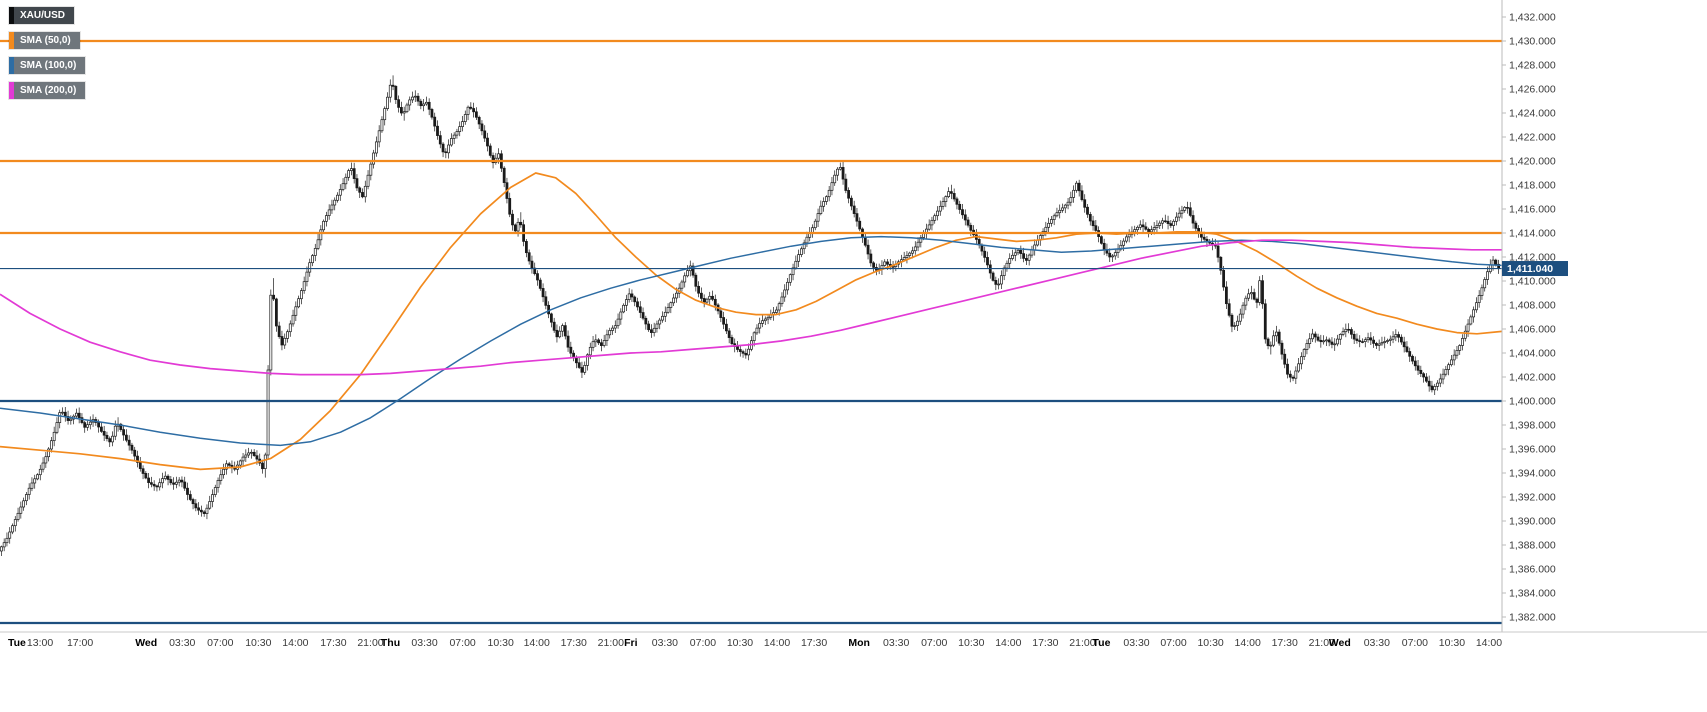  I want to click on price-tick-label: 1,398.000, so click(1532, 426).